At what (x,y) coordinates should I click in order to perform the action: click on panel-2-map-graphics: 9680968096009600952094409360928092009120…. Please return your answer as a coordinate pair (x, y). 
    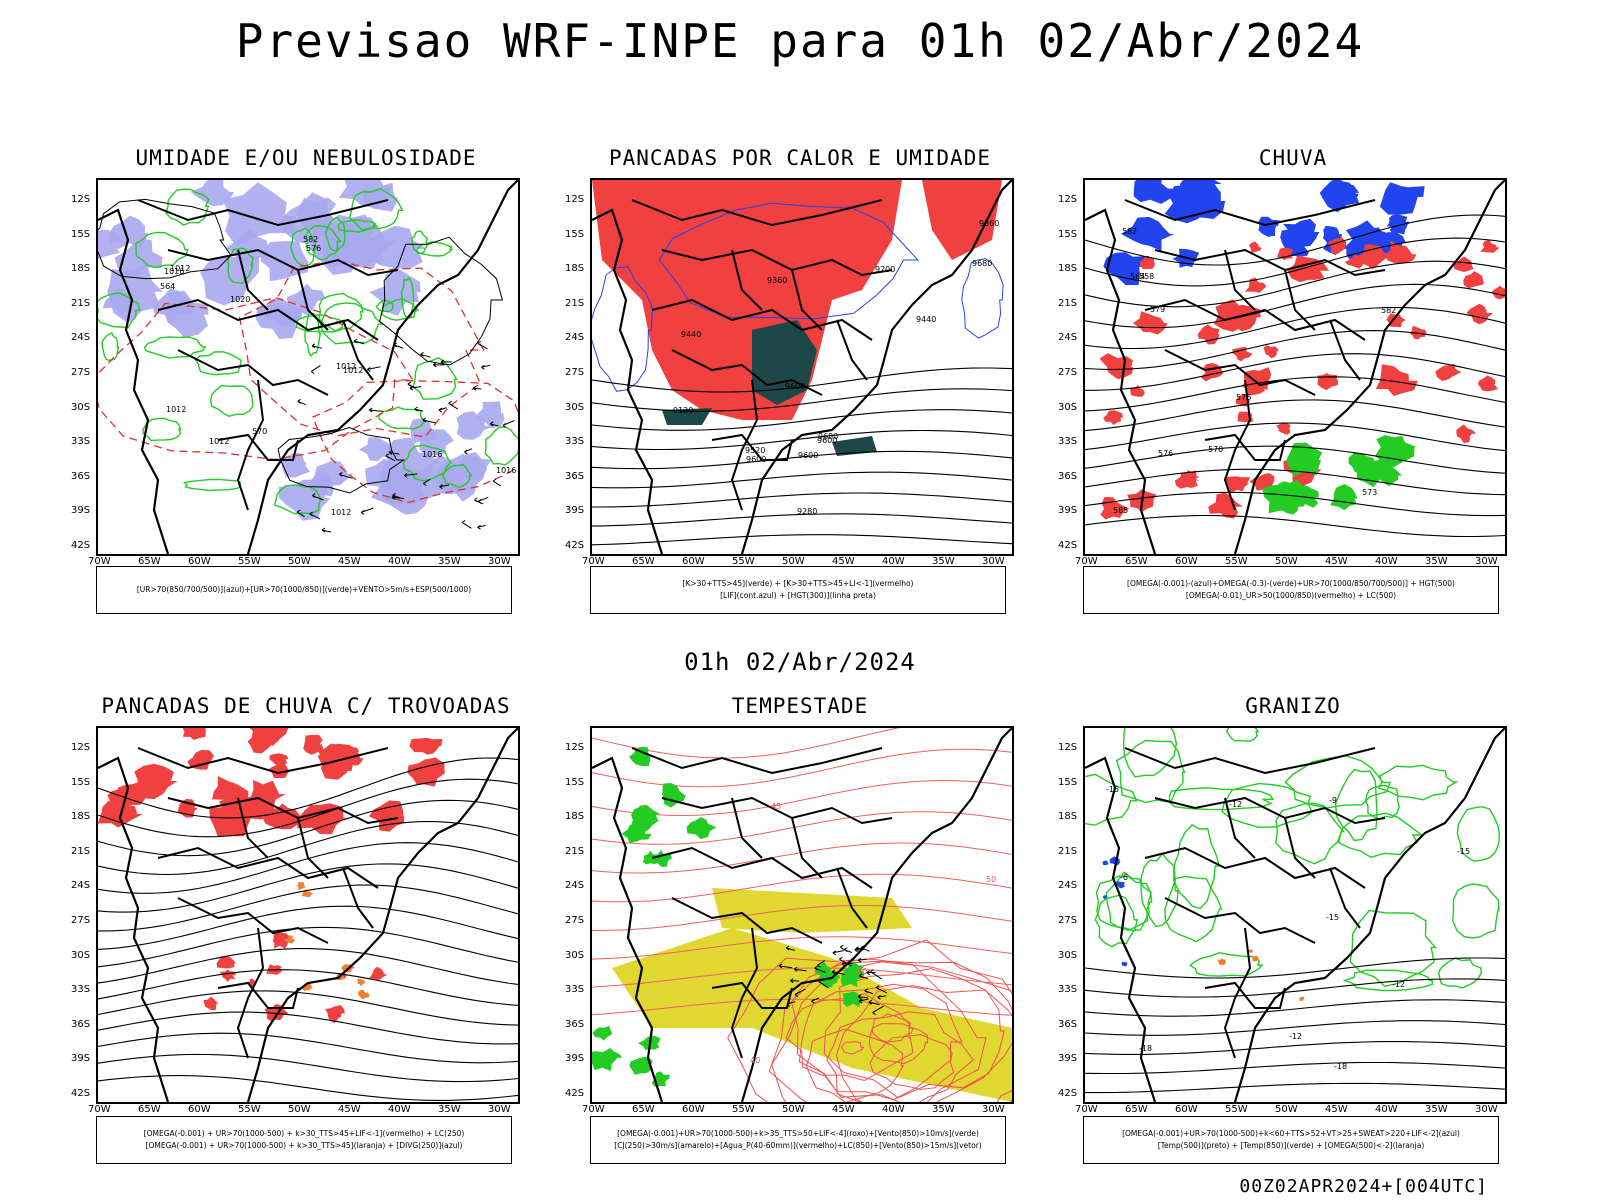
    Looking at the image, I should click on (802, 367).